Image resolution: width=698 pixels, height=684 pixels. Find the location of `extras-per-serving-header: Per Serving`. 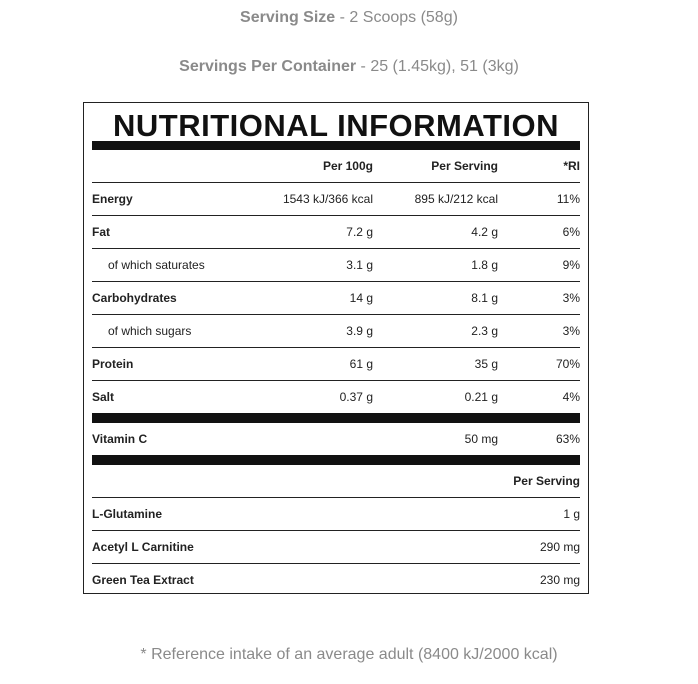

extras-per-serving-header: Per Serving is located at coordinates (546, 481).